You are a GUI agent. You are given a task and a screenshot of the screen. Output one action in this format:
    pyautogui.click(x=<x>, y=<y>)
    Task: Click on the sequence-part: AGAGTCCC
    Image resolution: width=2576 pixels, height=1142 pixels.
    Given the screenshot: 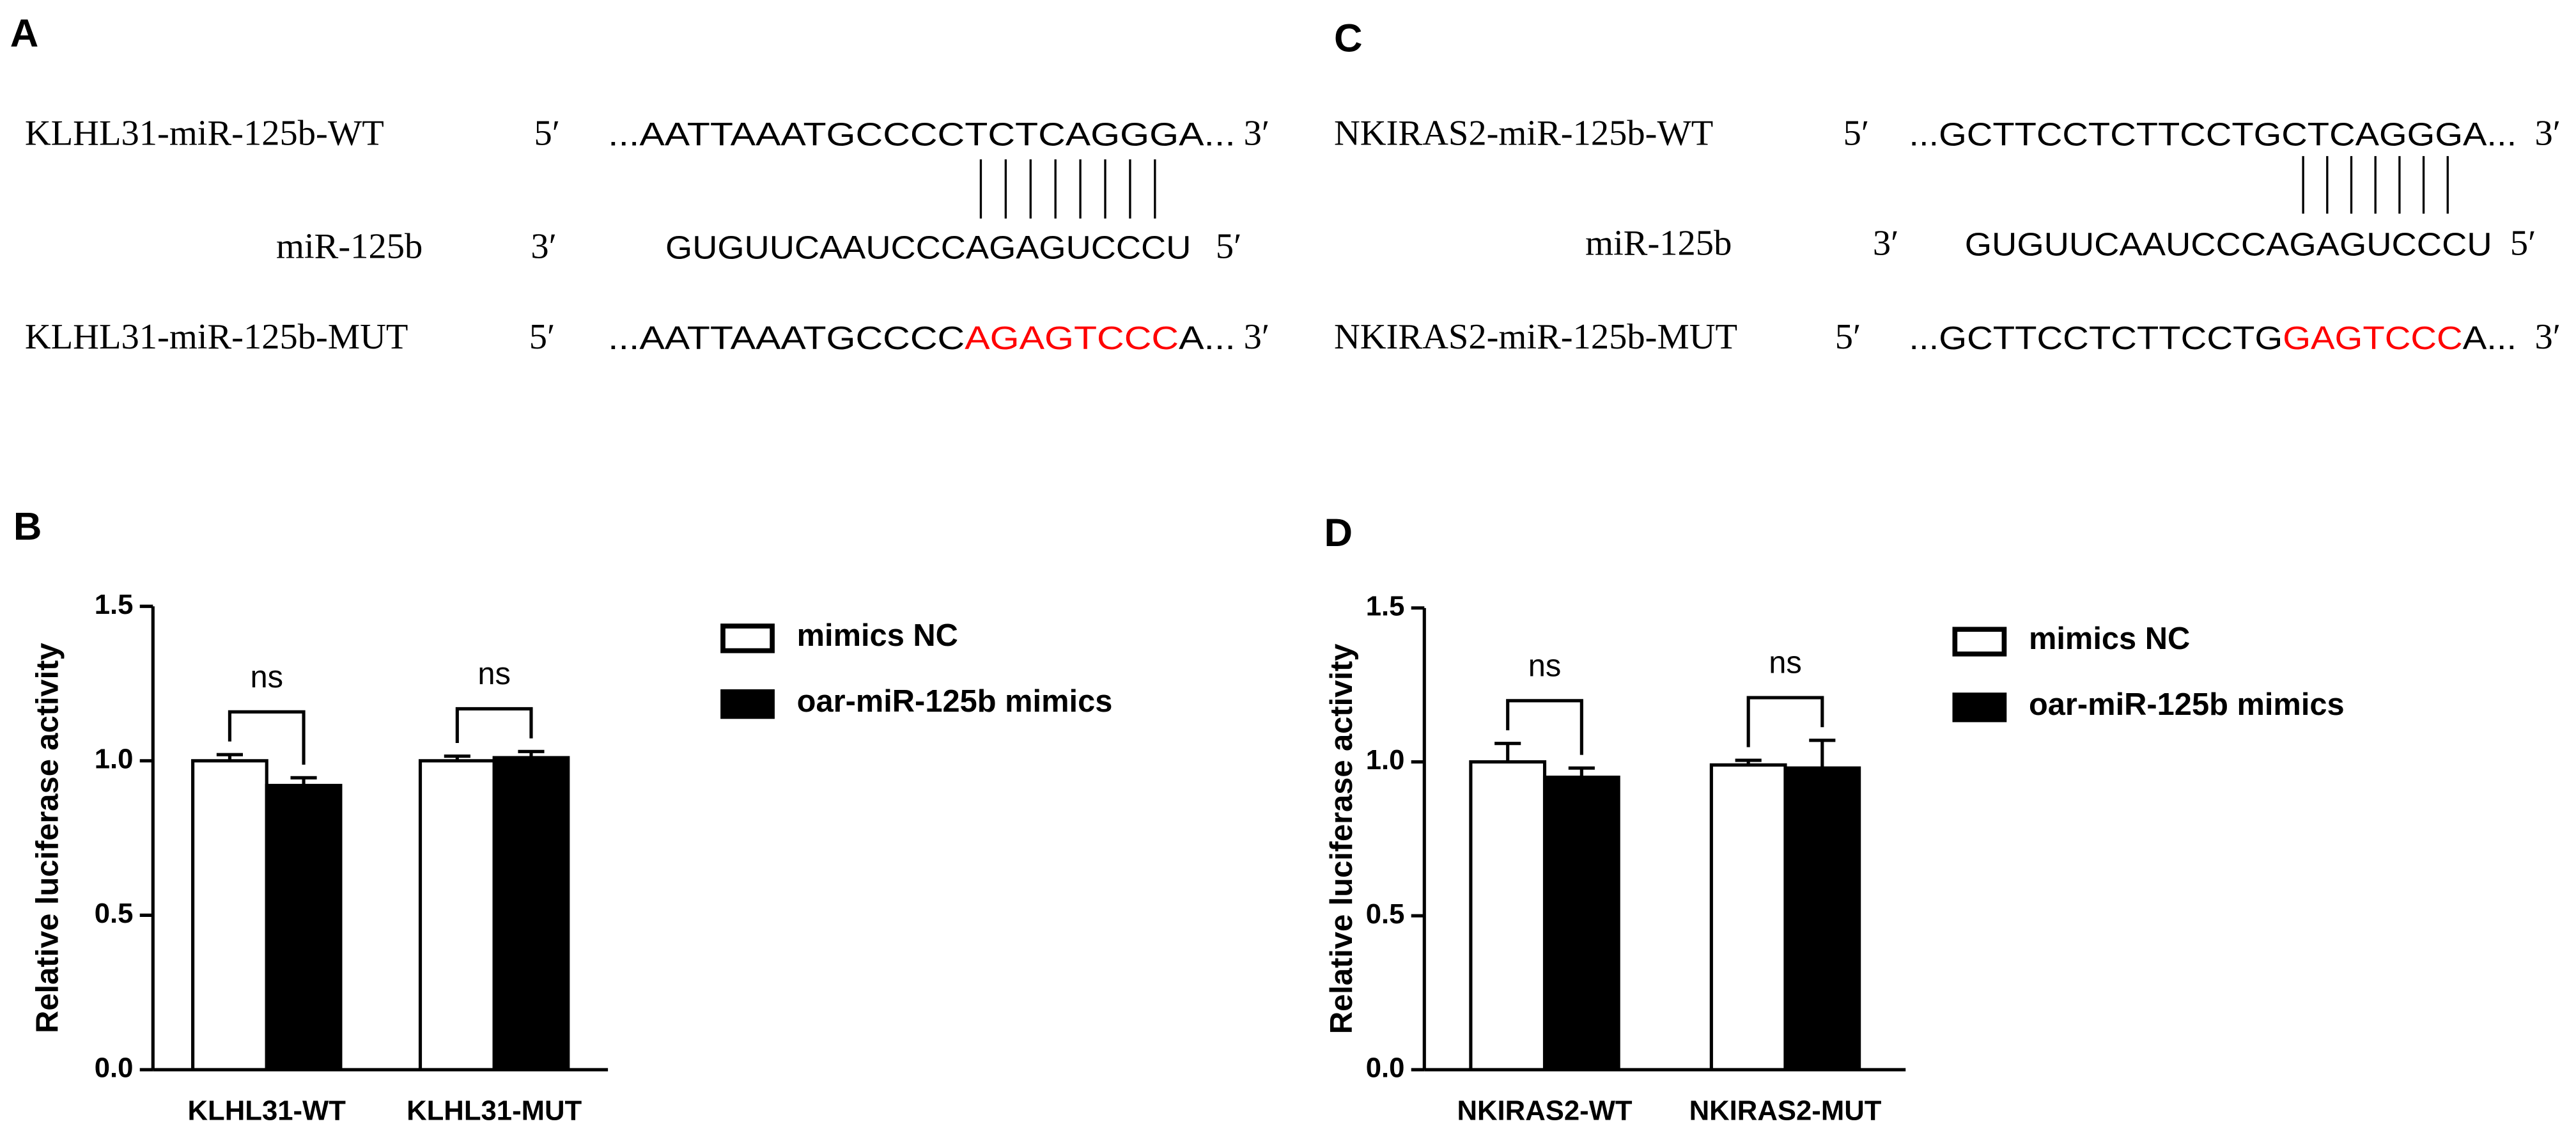 What is the action you would take?
    pyautogui.click(x=1072, y=337)
    